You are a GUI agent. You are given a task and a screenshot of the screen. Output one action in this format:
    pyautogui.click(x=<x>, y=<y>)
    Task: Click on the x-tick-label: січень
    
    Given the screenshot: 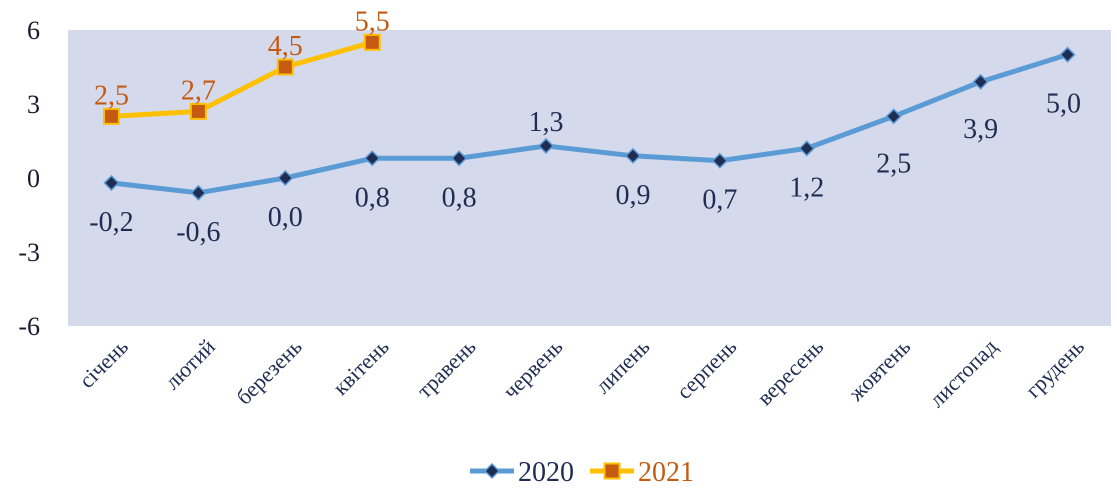 What is the action you would take?
    pyautogui.click(x=103, y=363)
    